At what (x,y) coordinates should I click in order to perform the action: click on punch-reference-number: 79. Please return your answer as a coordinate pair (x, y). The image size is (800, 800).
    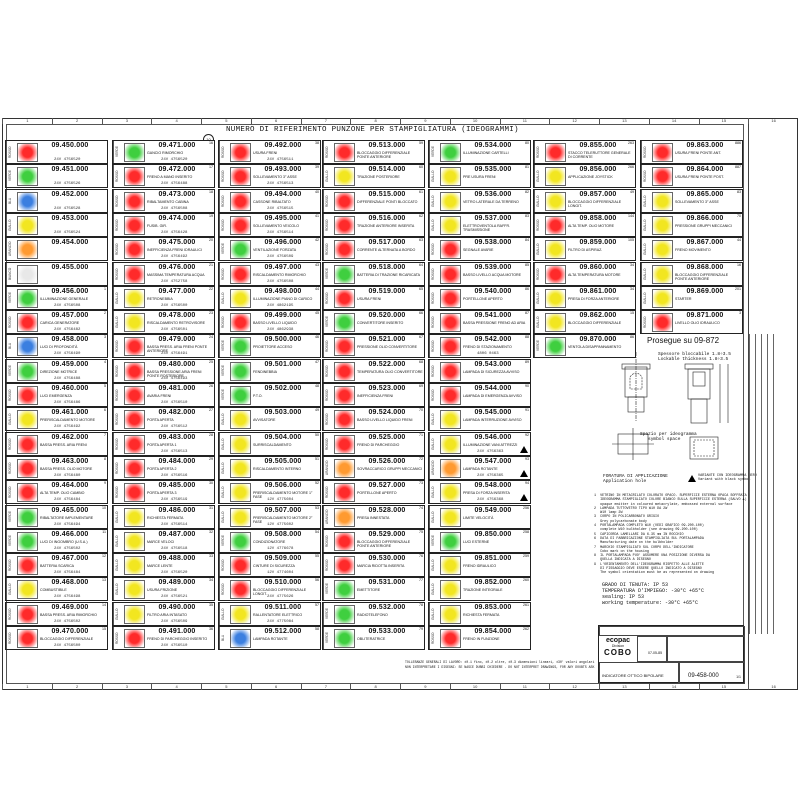
    Looking at the image, I should click on (421, 629).